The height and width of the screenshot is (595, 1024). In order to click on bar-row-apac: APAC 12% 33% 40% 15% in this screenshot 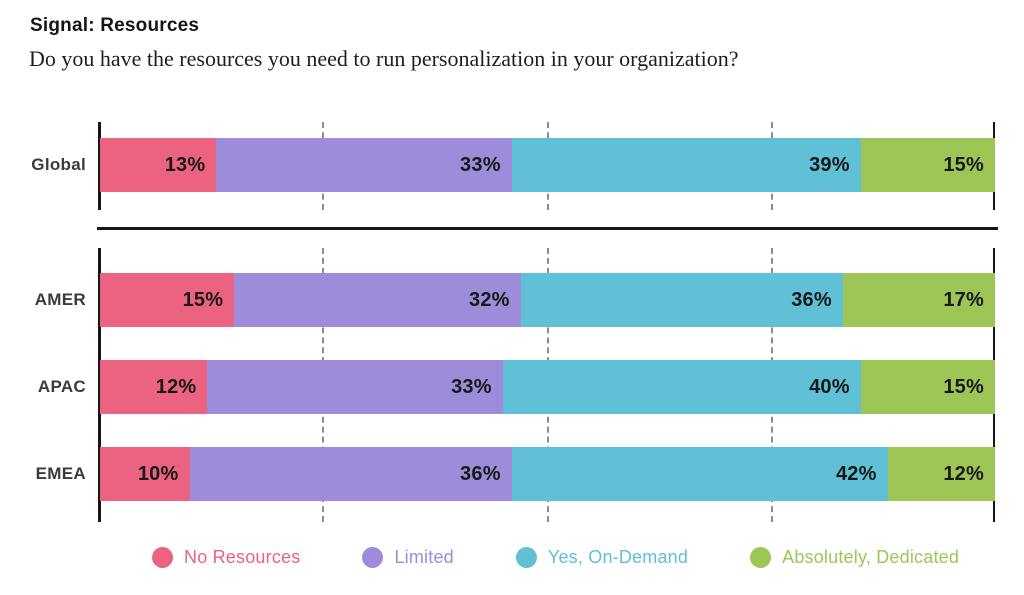, I will do `click(516, 387)`.